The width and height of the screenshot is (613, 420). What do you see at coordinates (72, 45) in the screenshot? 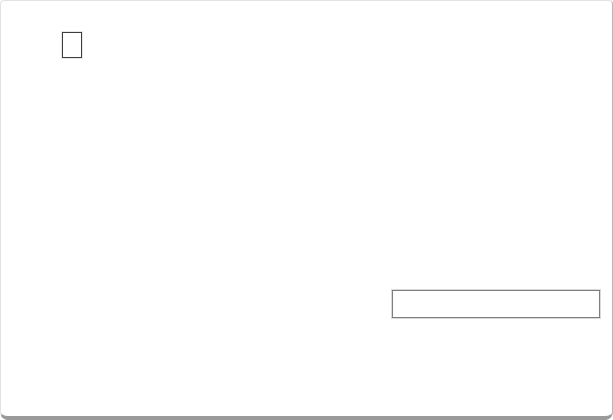
I see `chart-title-box` at bounding box center [72, 45].